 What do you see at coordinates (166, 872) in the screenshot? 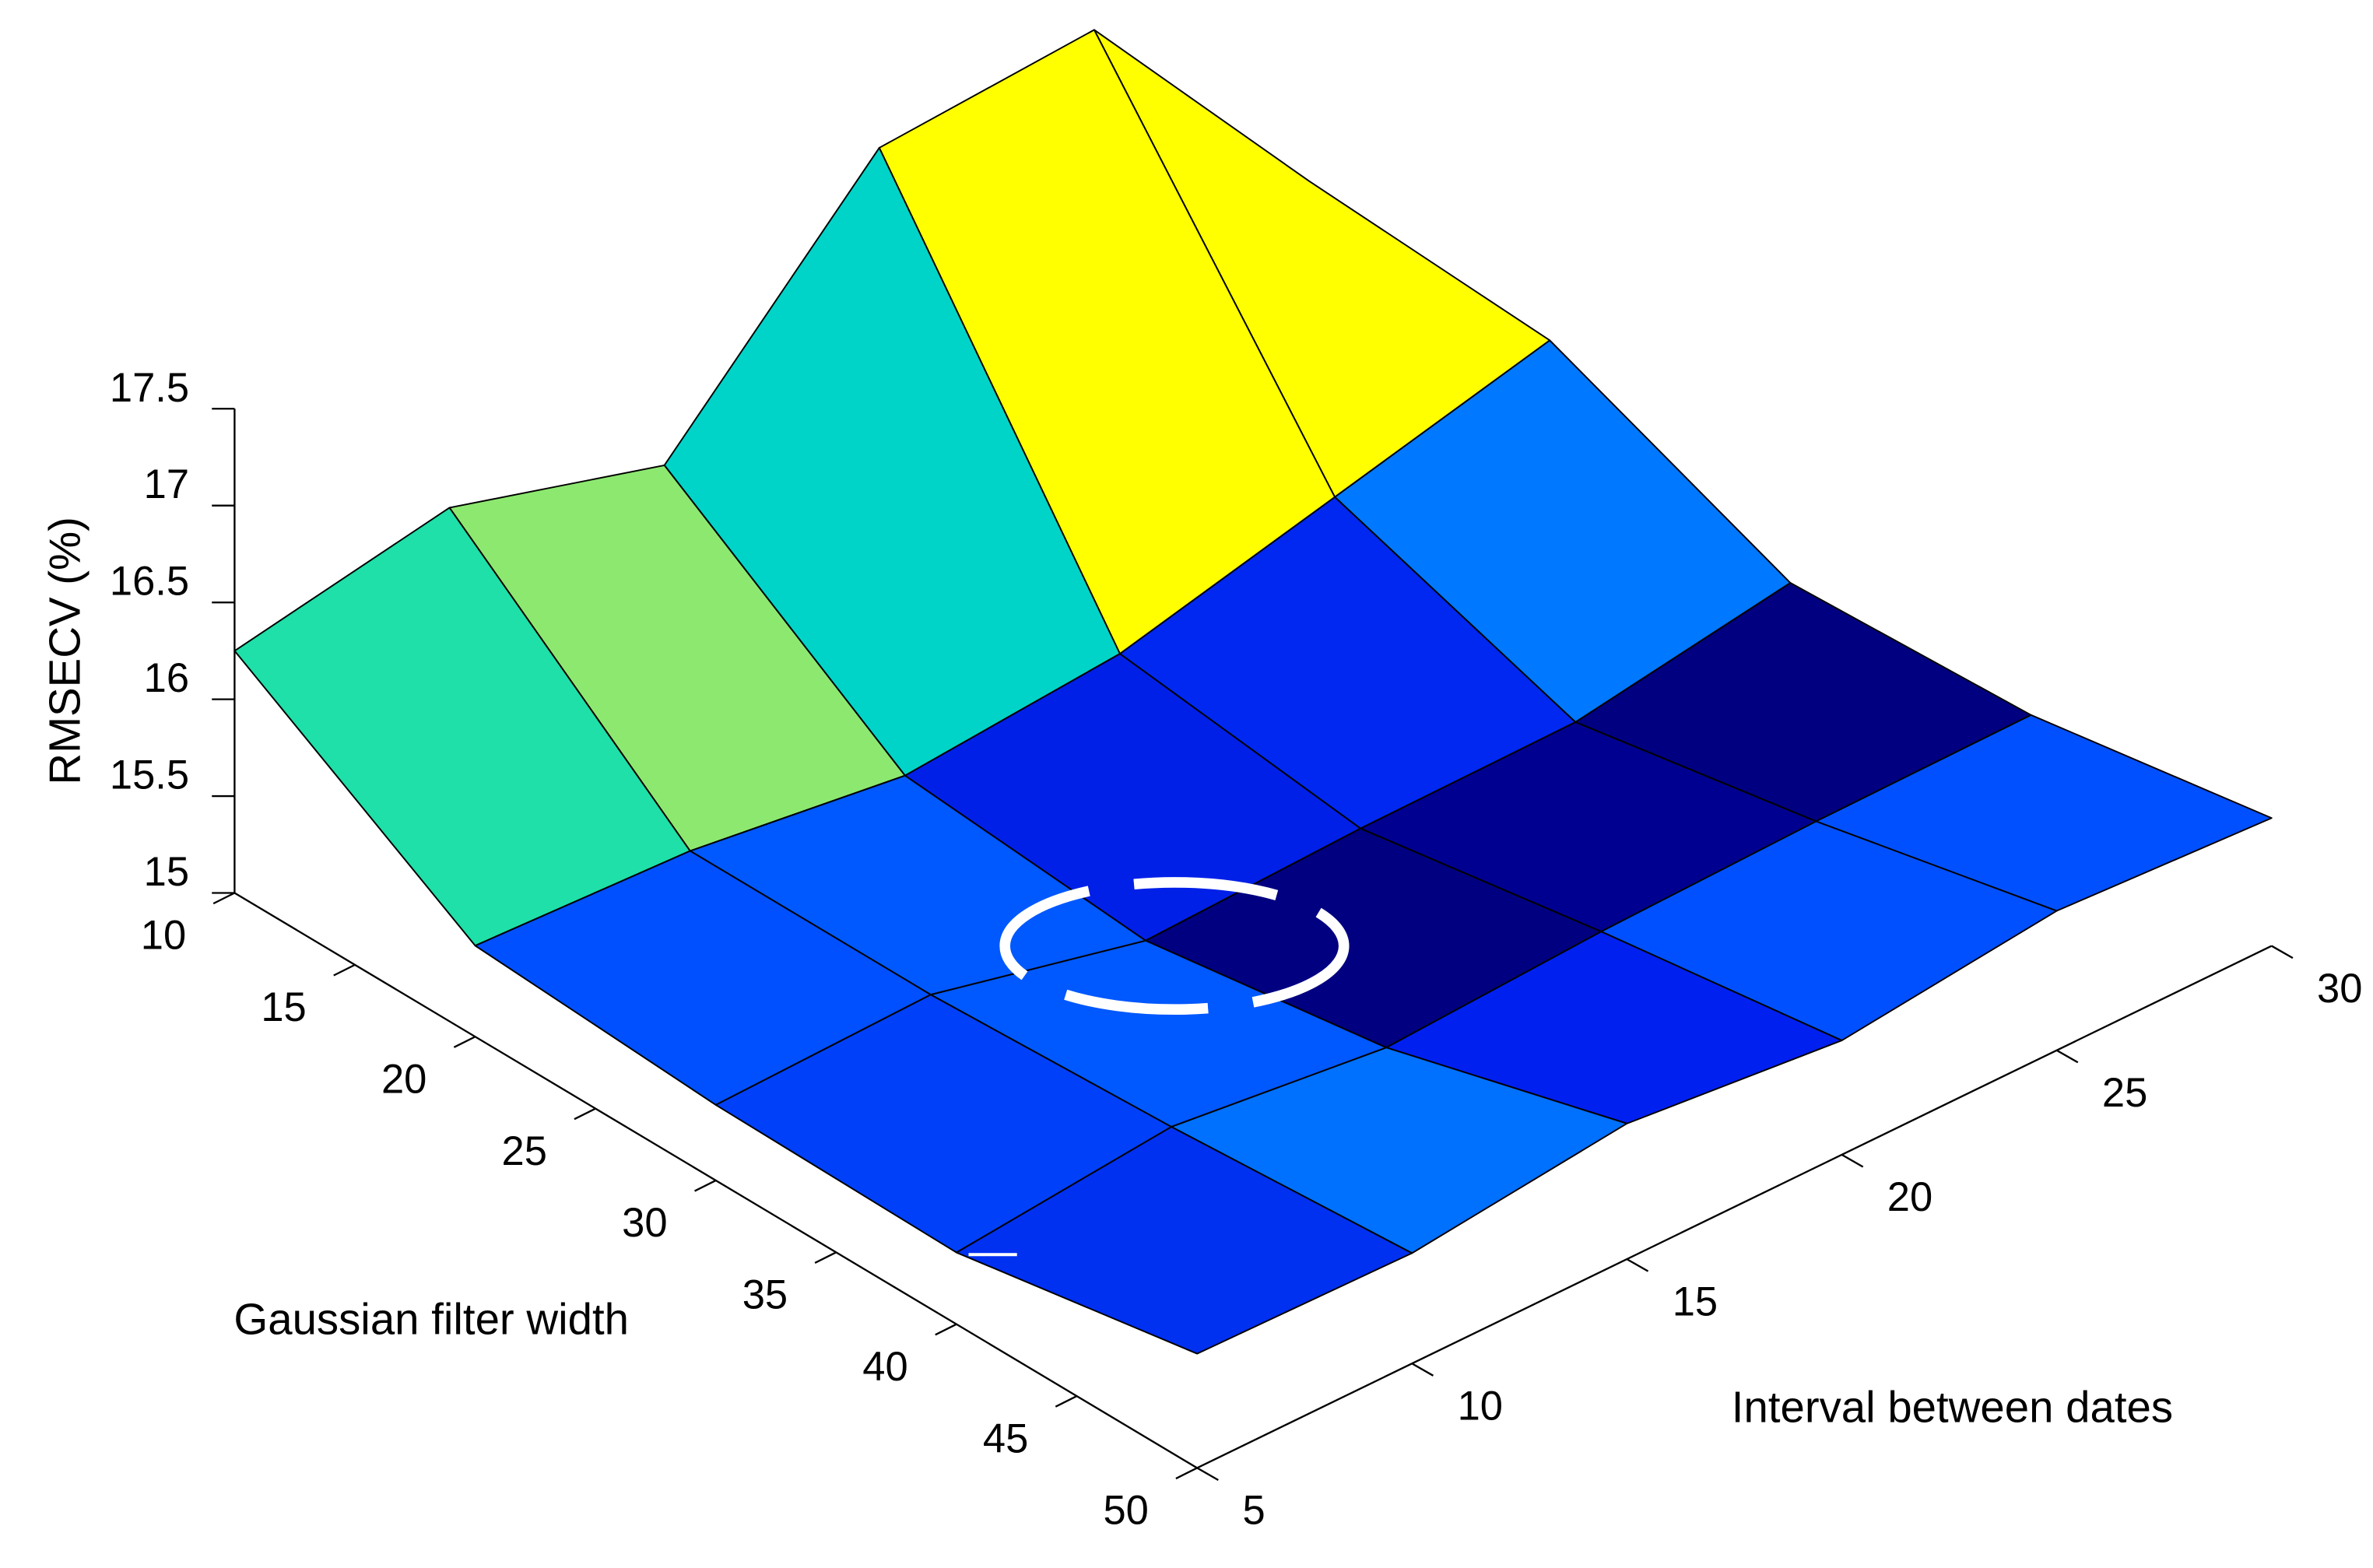
I see `z-tick-label: 15` at bounding box center [166, 872].